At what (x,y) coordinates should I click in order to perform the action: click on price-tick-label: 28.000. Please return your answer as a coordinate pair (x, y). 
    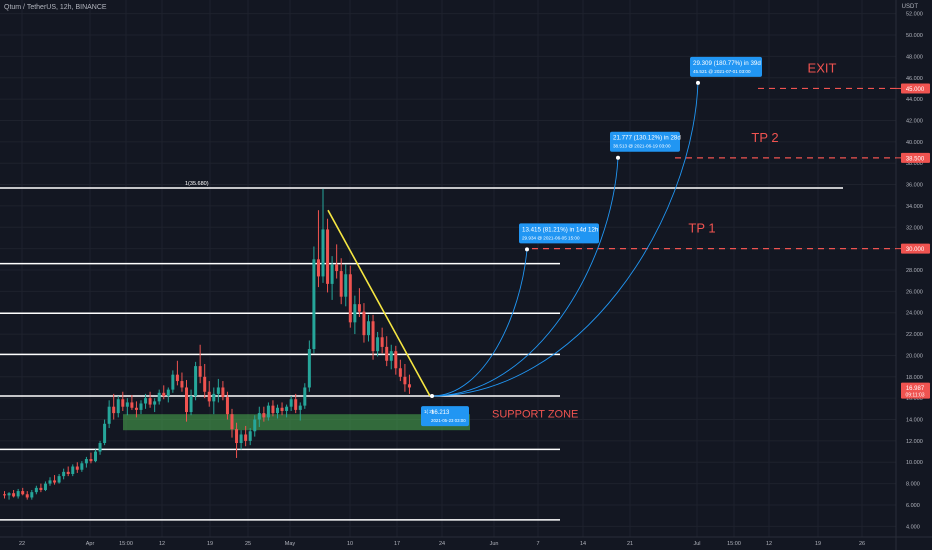
    Looking at the image, I should click on (914, 271).